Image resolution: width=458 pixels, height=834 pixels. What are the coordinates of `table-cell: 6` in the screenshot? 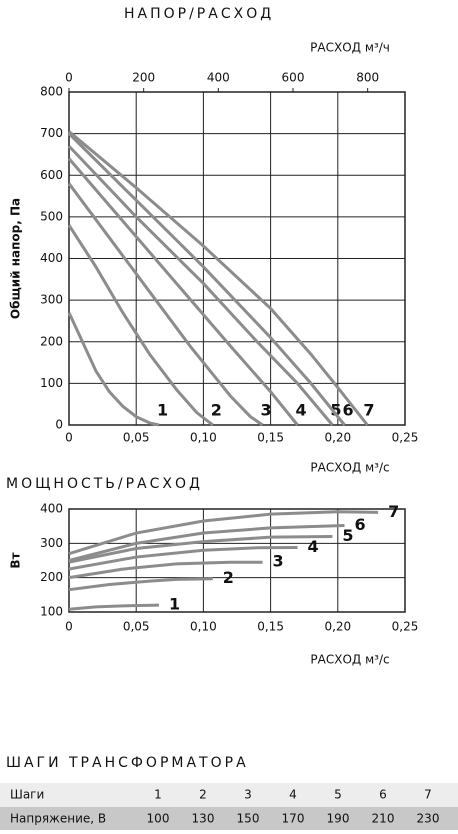 It's located at (383, 795).